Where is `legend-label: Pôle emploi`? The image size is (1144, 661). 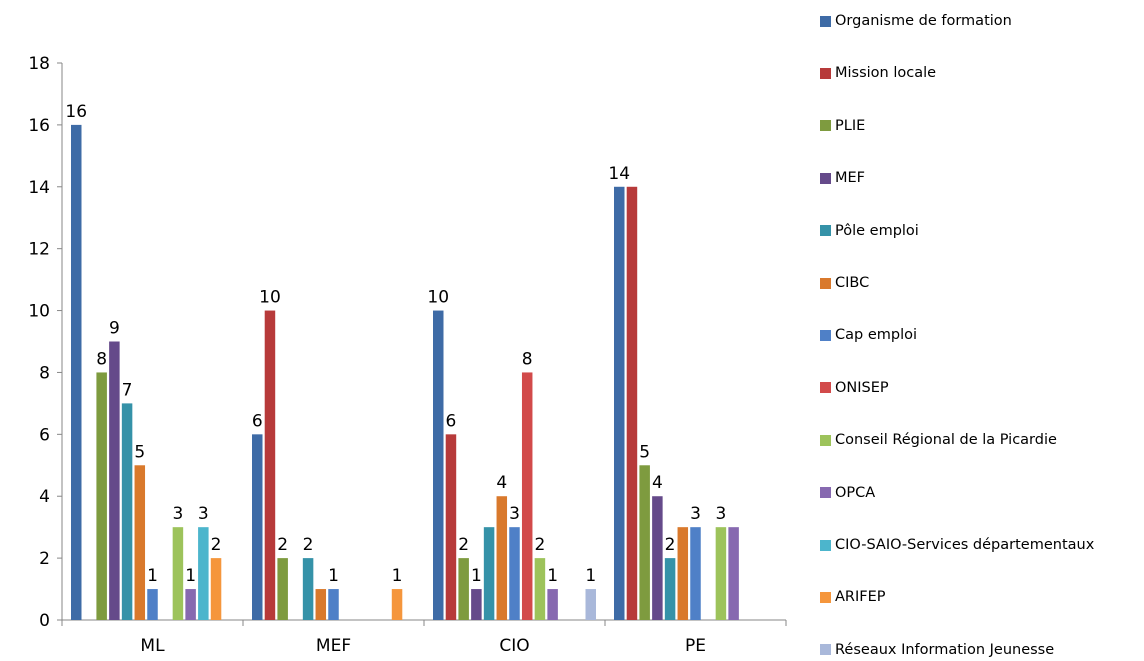 legend-label: Pôle emploi is located at coordinates (877, 230).